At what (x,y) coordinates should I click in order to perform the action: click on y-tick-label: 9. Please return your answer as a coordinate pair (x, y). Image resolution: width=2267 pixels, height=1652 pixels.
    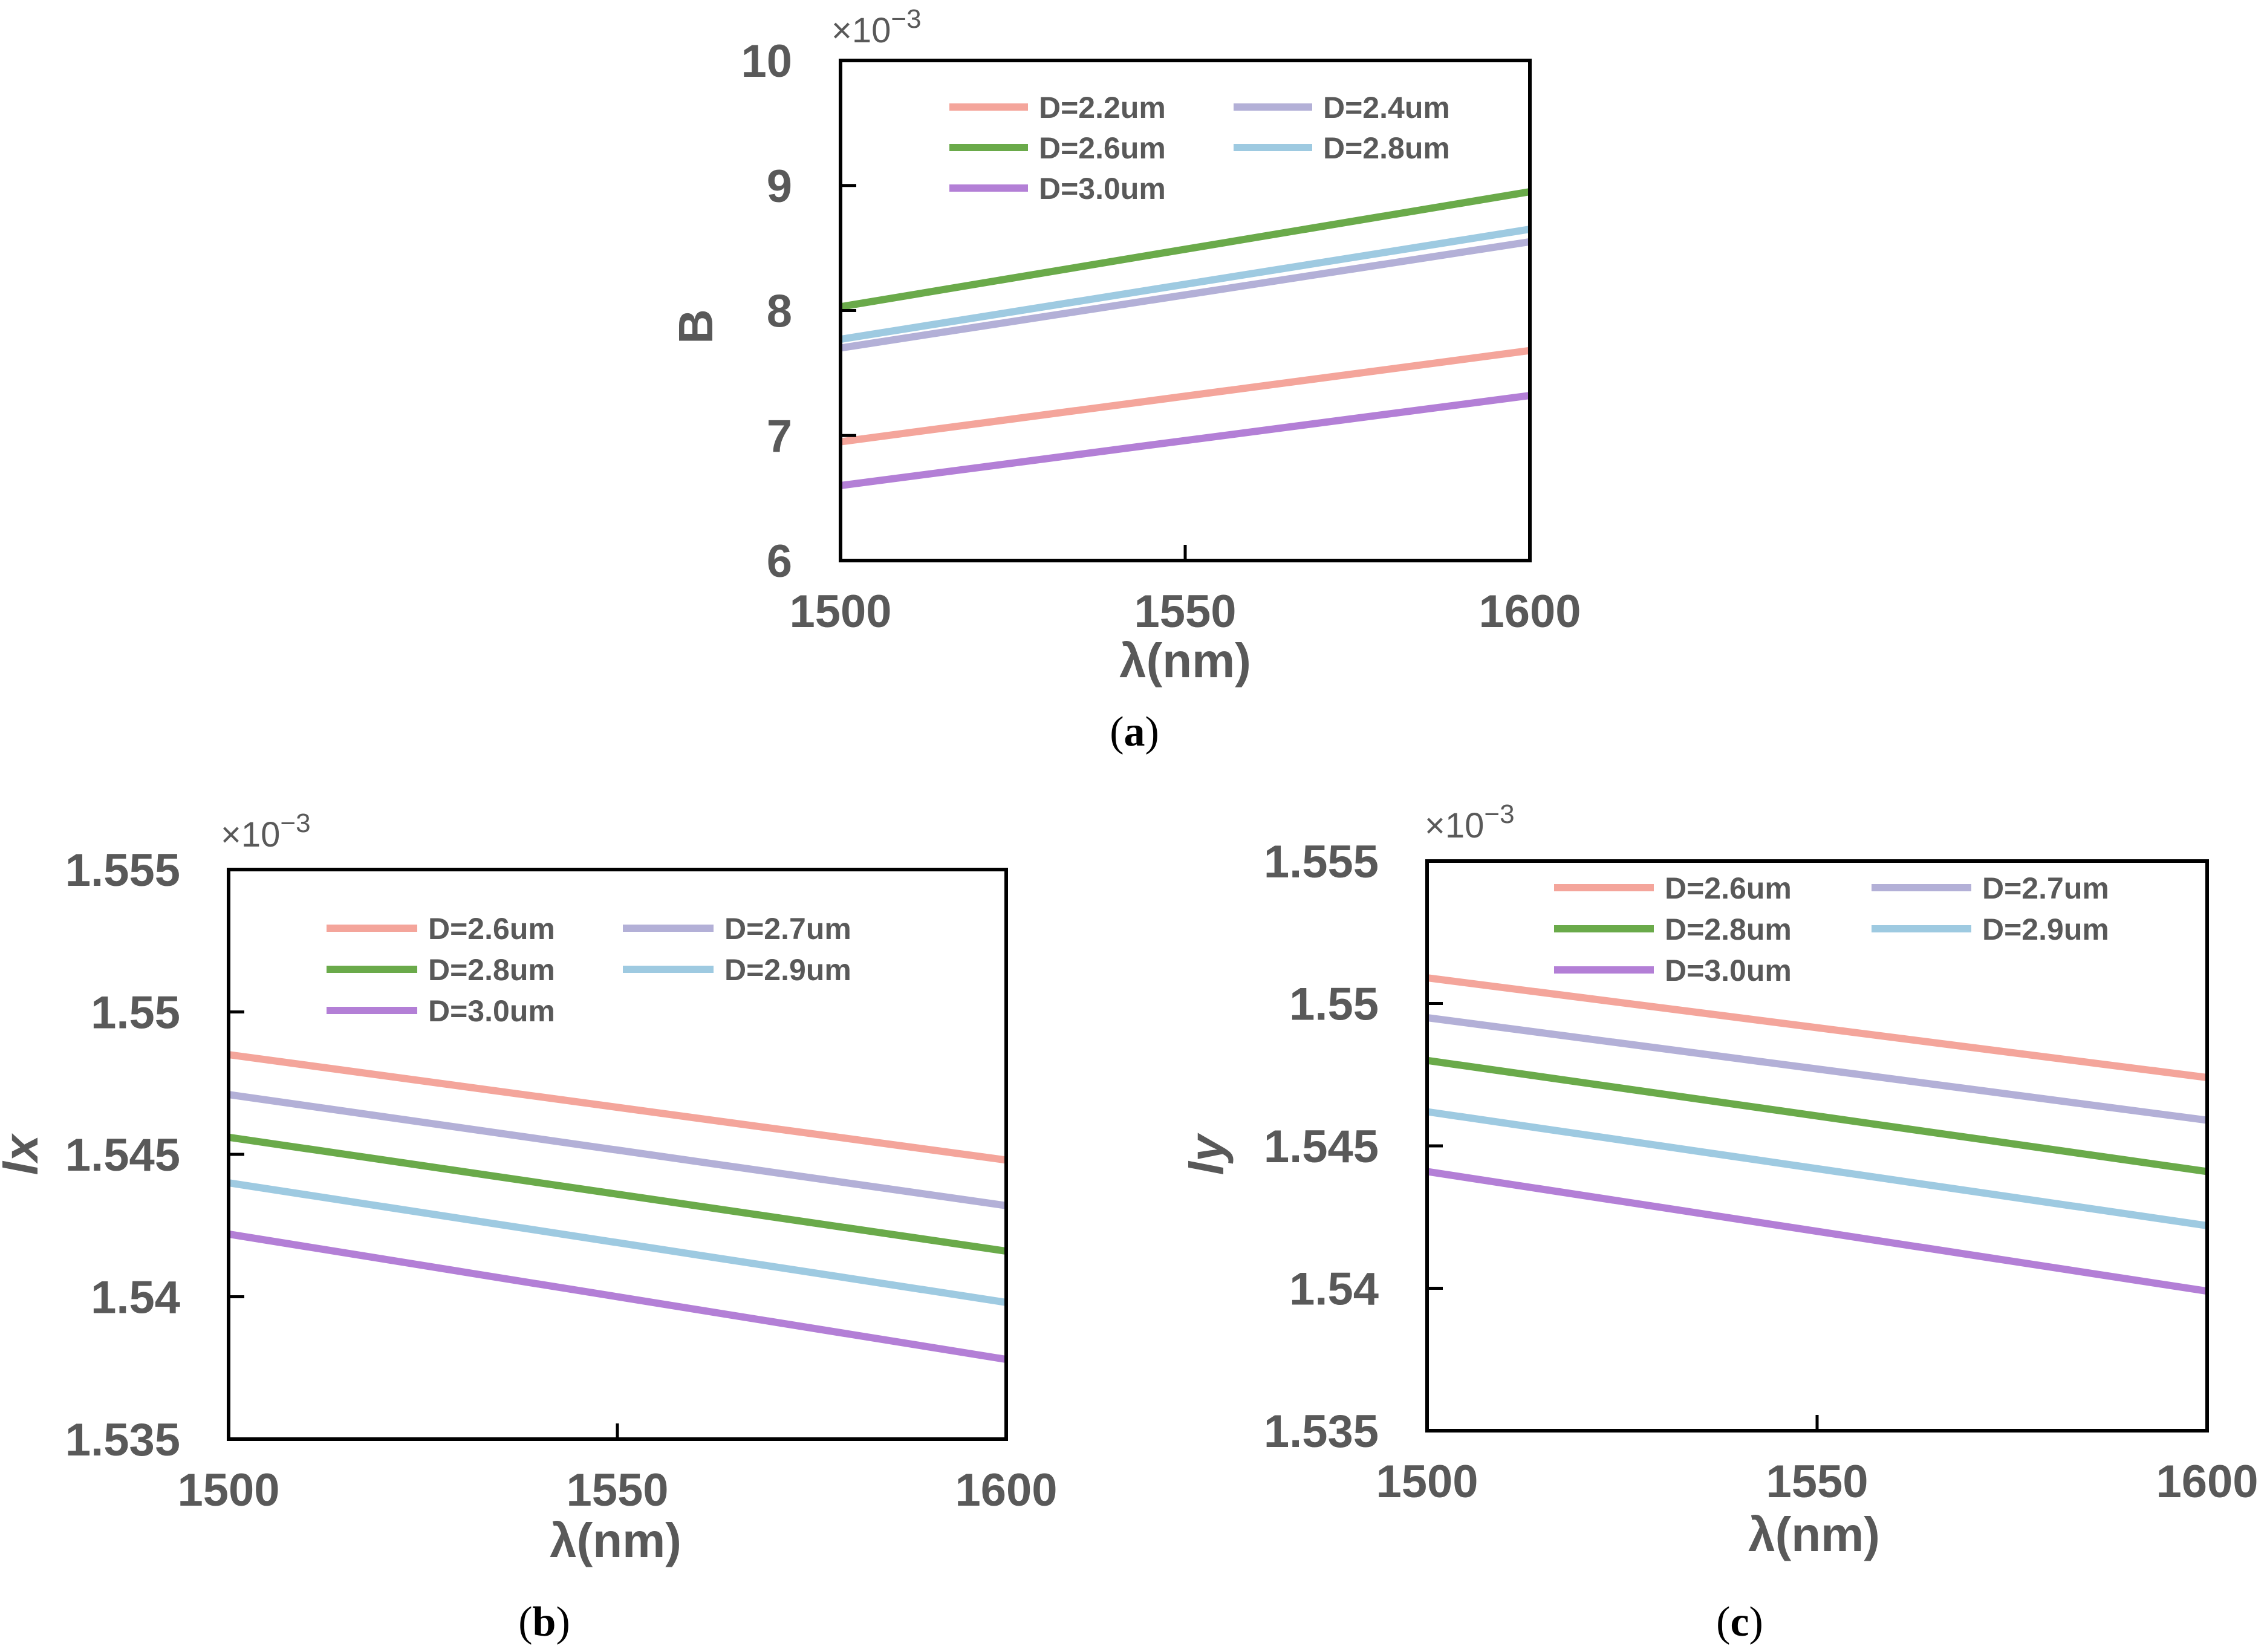
    Looking at the image, I should click on (779, 187).